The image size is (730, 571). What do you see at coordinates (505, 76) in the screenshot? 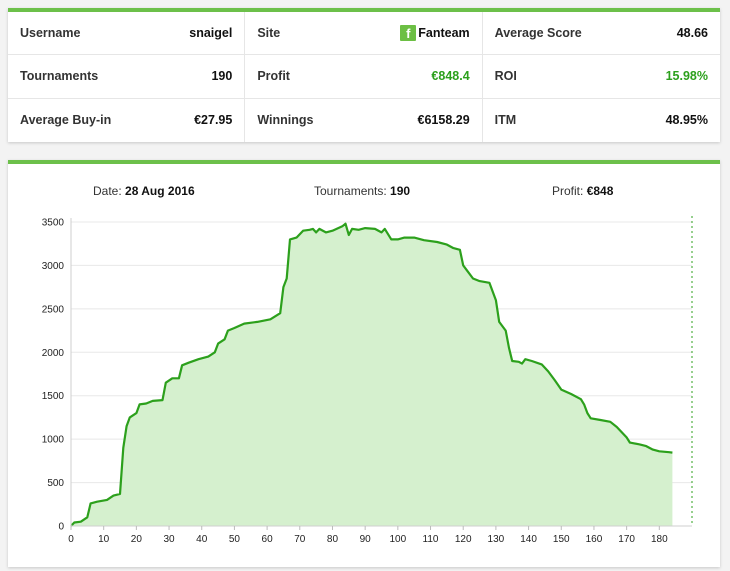
I see `stat-label: ROI` at bounding box center [505, 76].